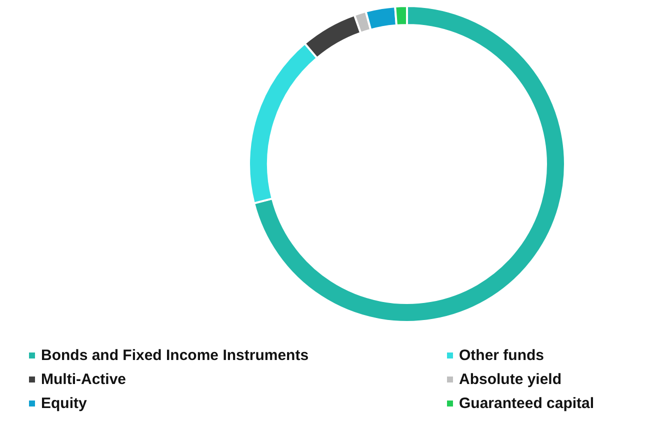  What do you see at coordinates (64, 403) in the screenshot?
I see `legend-label: Equity` at bounding box center [64, 403].